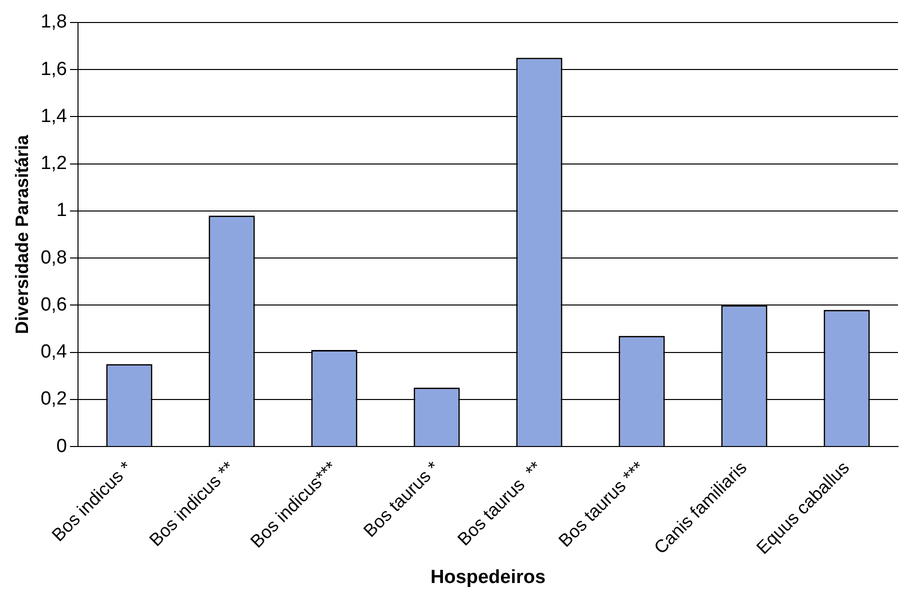 The width and height of the screenshot is (922, 601). I want to click on y-tick-label: 1, so click(62, 211).